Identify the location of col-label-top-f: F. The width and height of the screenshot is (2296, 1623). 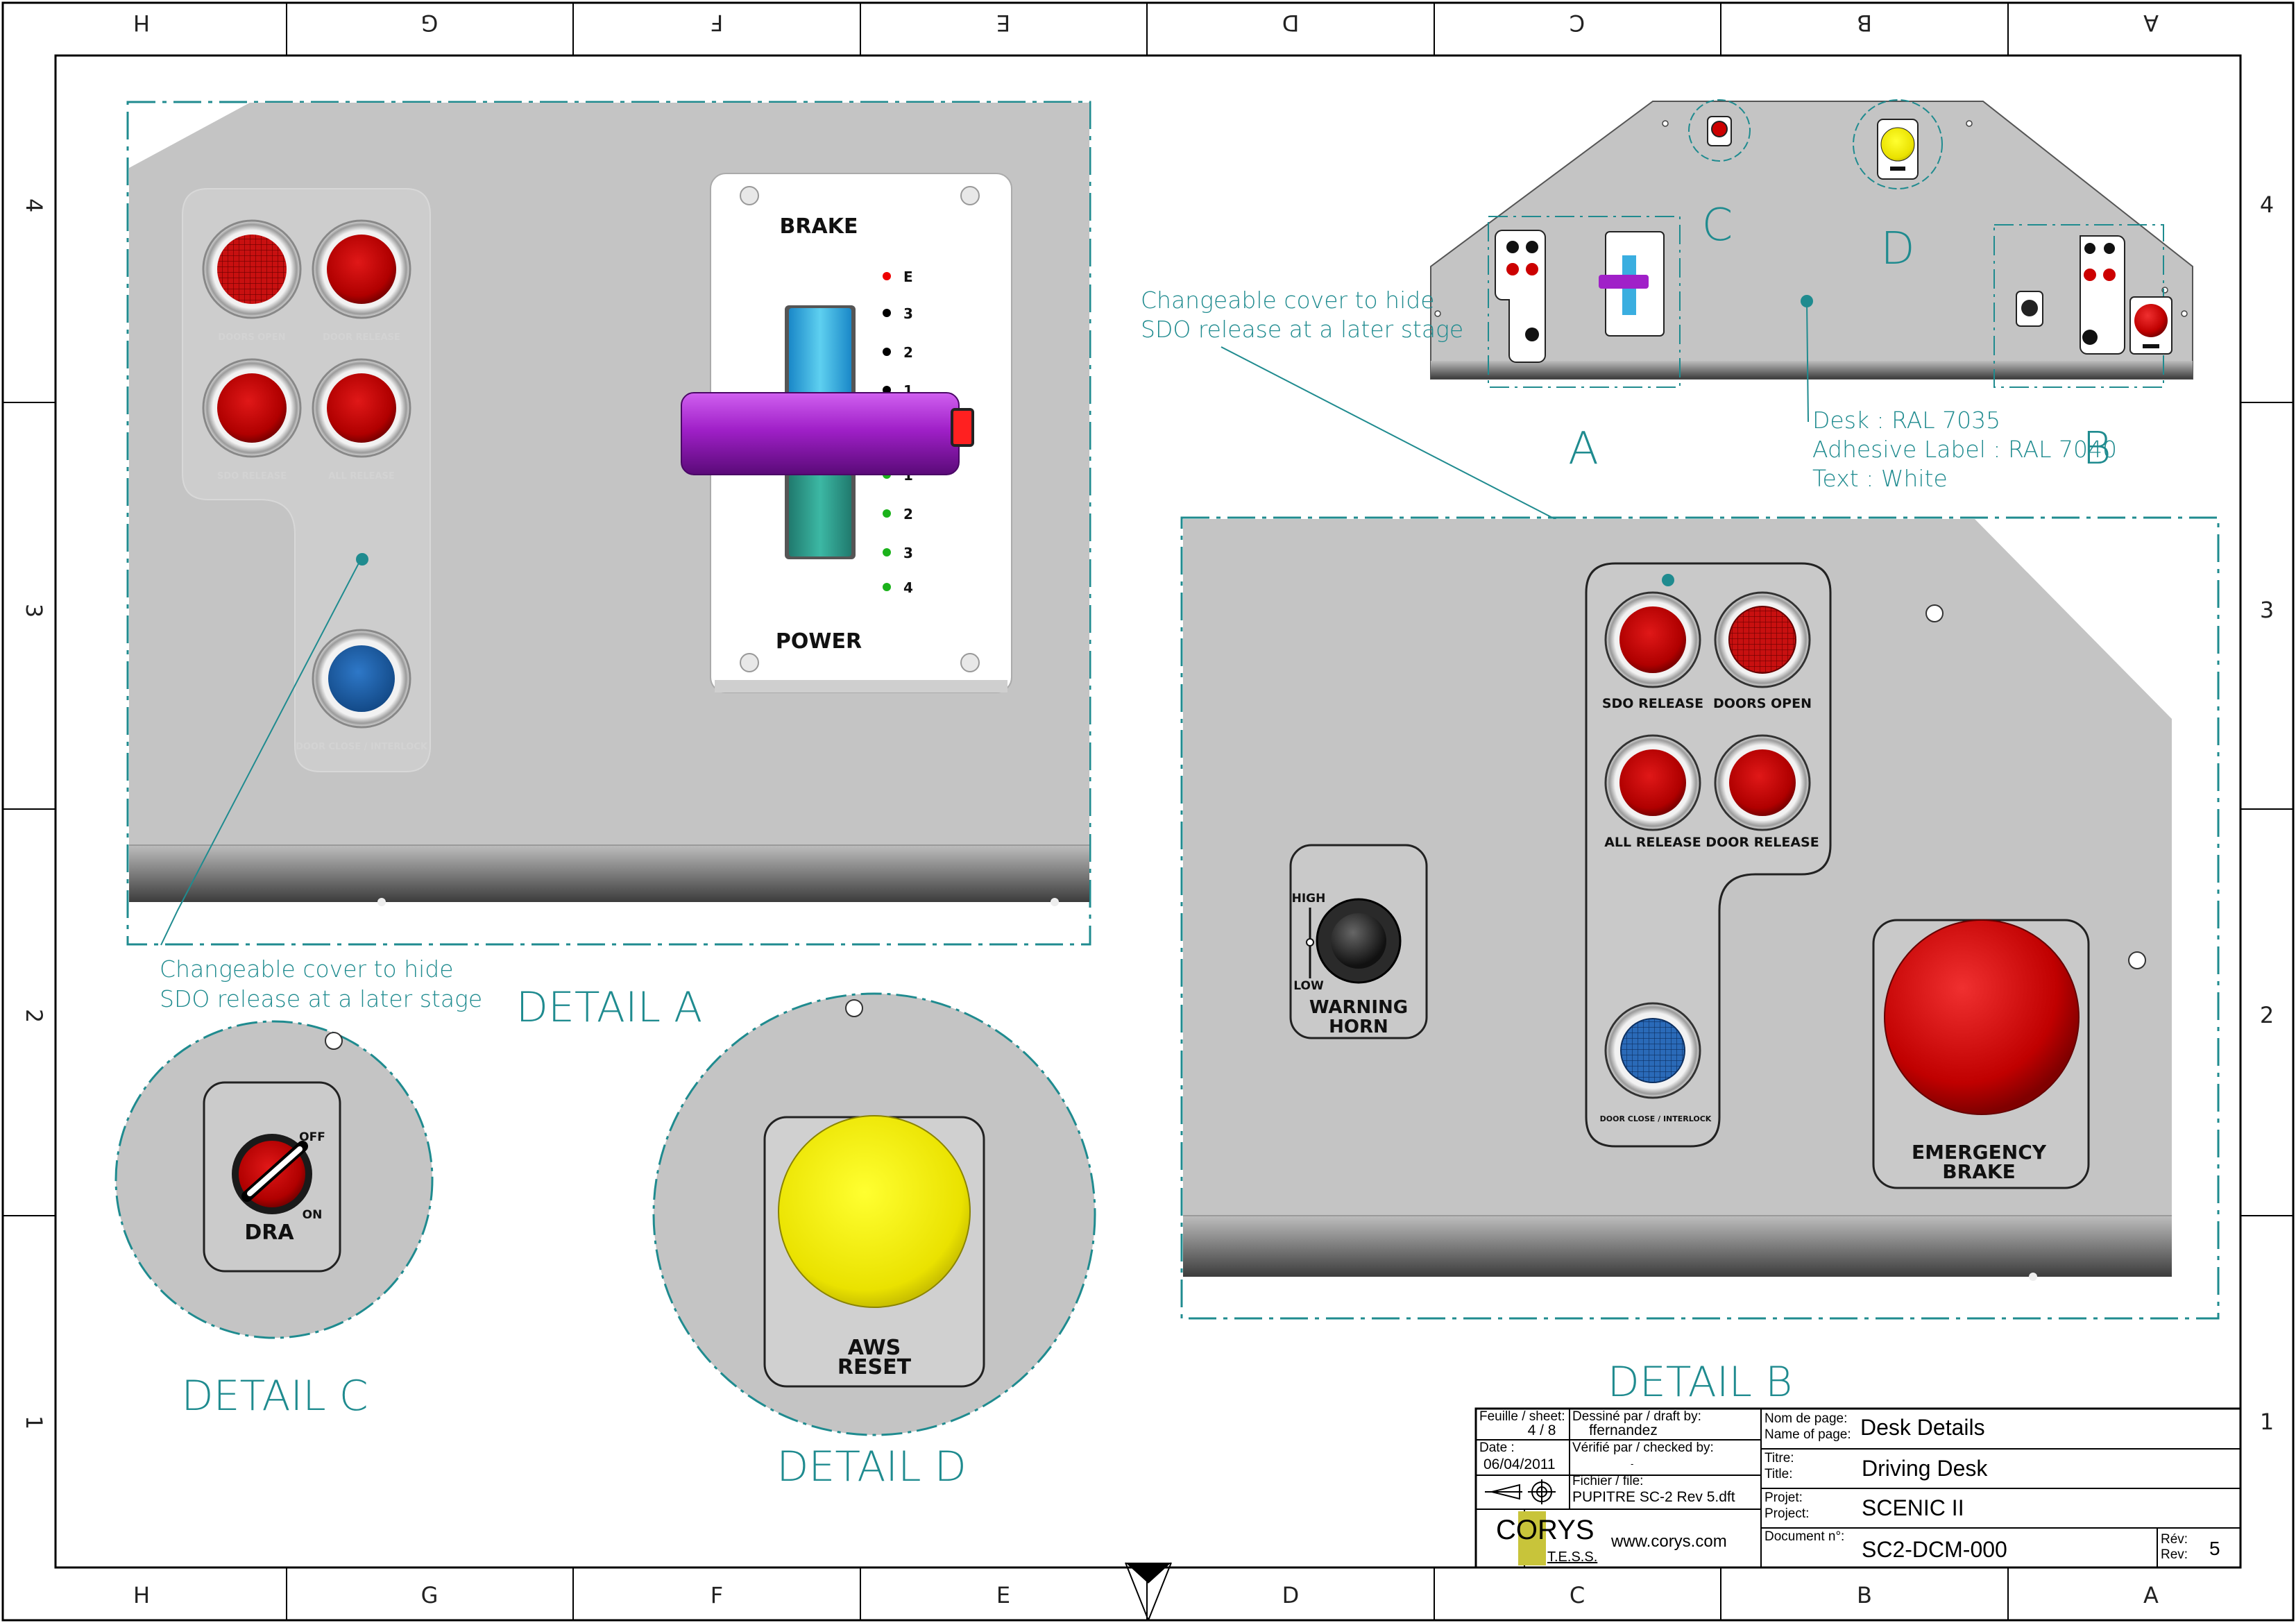
(717, 23).